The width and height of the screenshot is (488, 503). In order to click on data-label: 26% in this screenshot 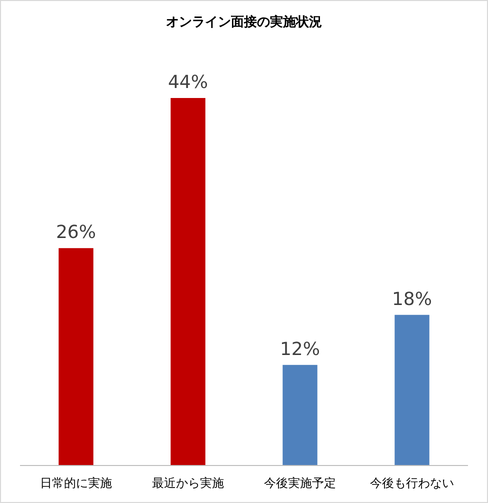, I will do `click(76, 233)`.